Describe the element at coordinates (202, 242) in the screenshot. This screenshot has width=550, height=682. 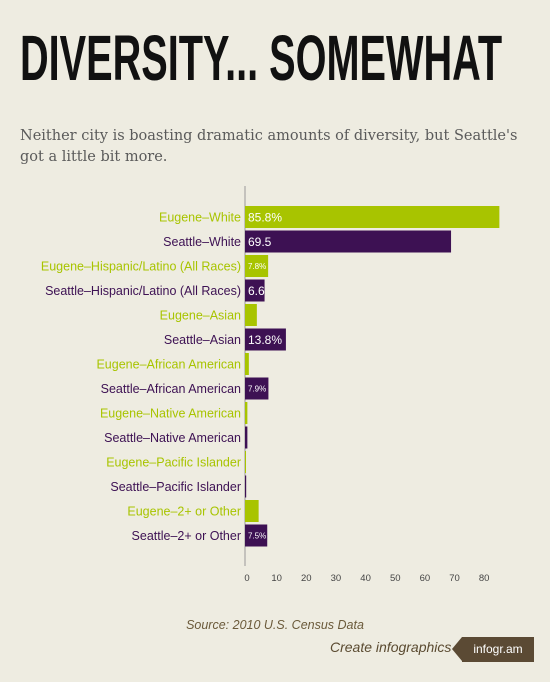
I see `category-label: Seattle–White` at that location.